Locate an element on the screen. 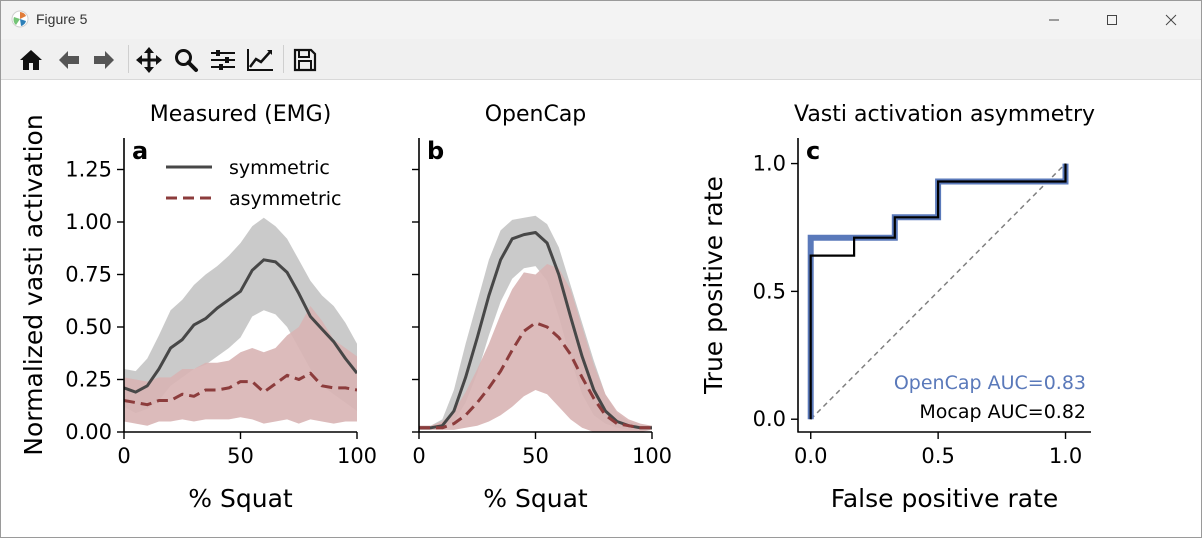  chart2-y-tick-label: 1.0 is located at coordinates (769, 164).